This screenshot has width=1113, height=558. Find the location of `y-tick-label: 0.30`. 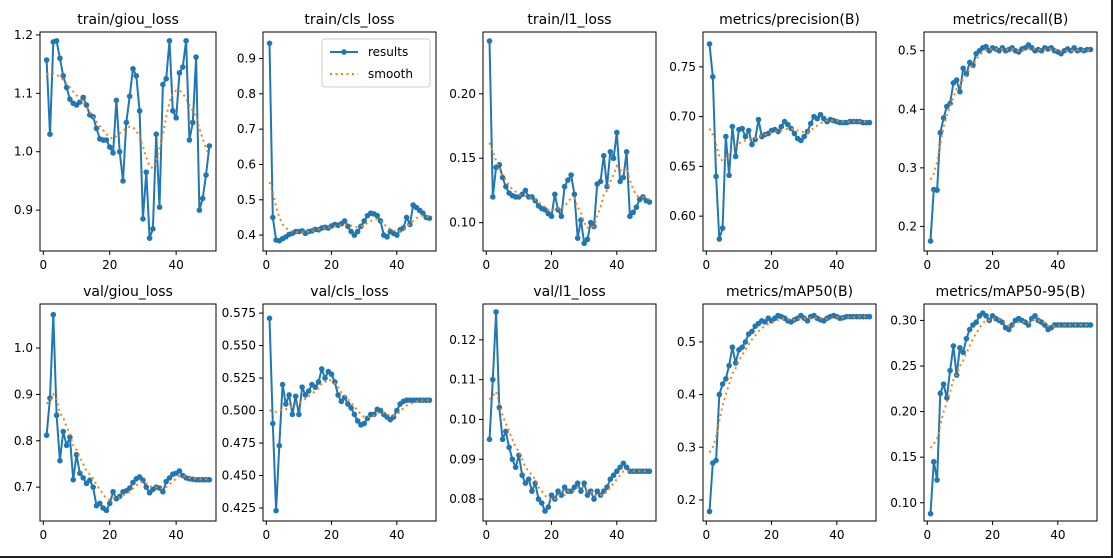

y-tick-label: 0.30 is located at coordinates (903, 320).